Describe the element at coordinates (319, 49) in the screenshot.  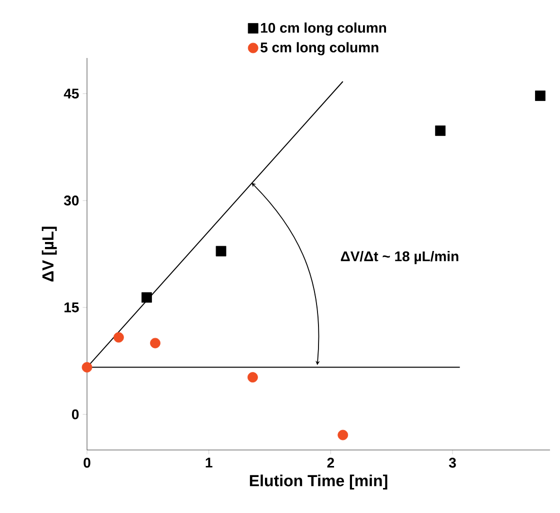
I see `legend-label: 5 cm long column` at that location.